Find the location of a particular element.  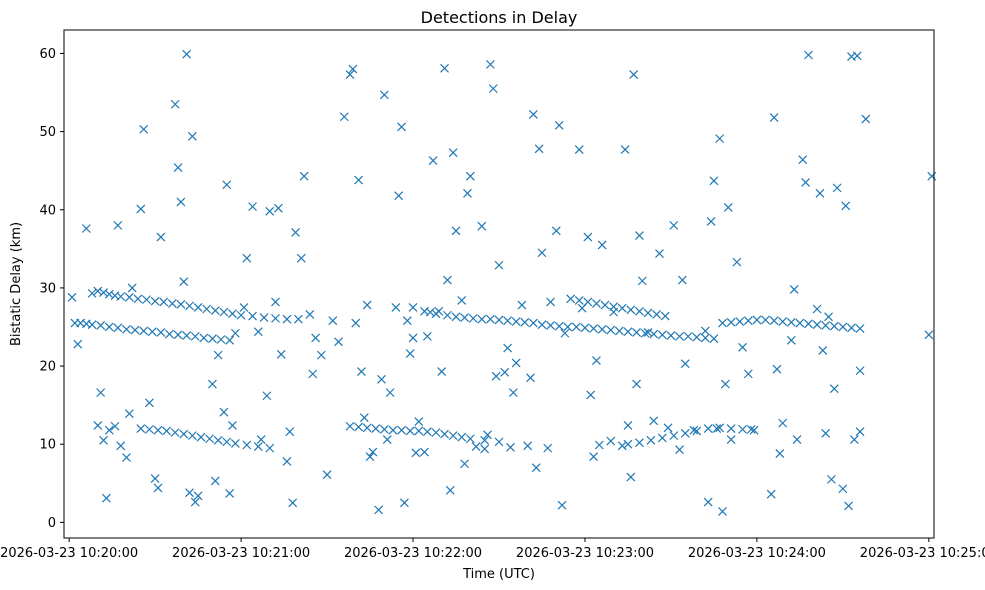

x-tick-label: 2026-03-23 10:20:00 is located at coordinates (69, 553).